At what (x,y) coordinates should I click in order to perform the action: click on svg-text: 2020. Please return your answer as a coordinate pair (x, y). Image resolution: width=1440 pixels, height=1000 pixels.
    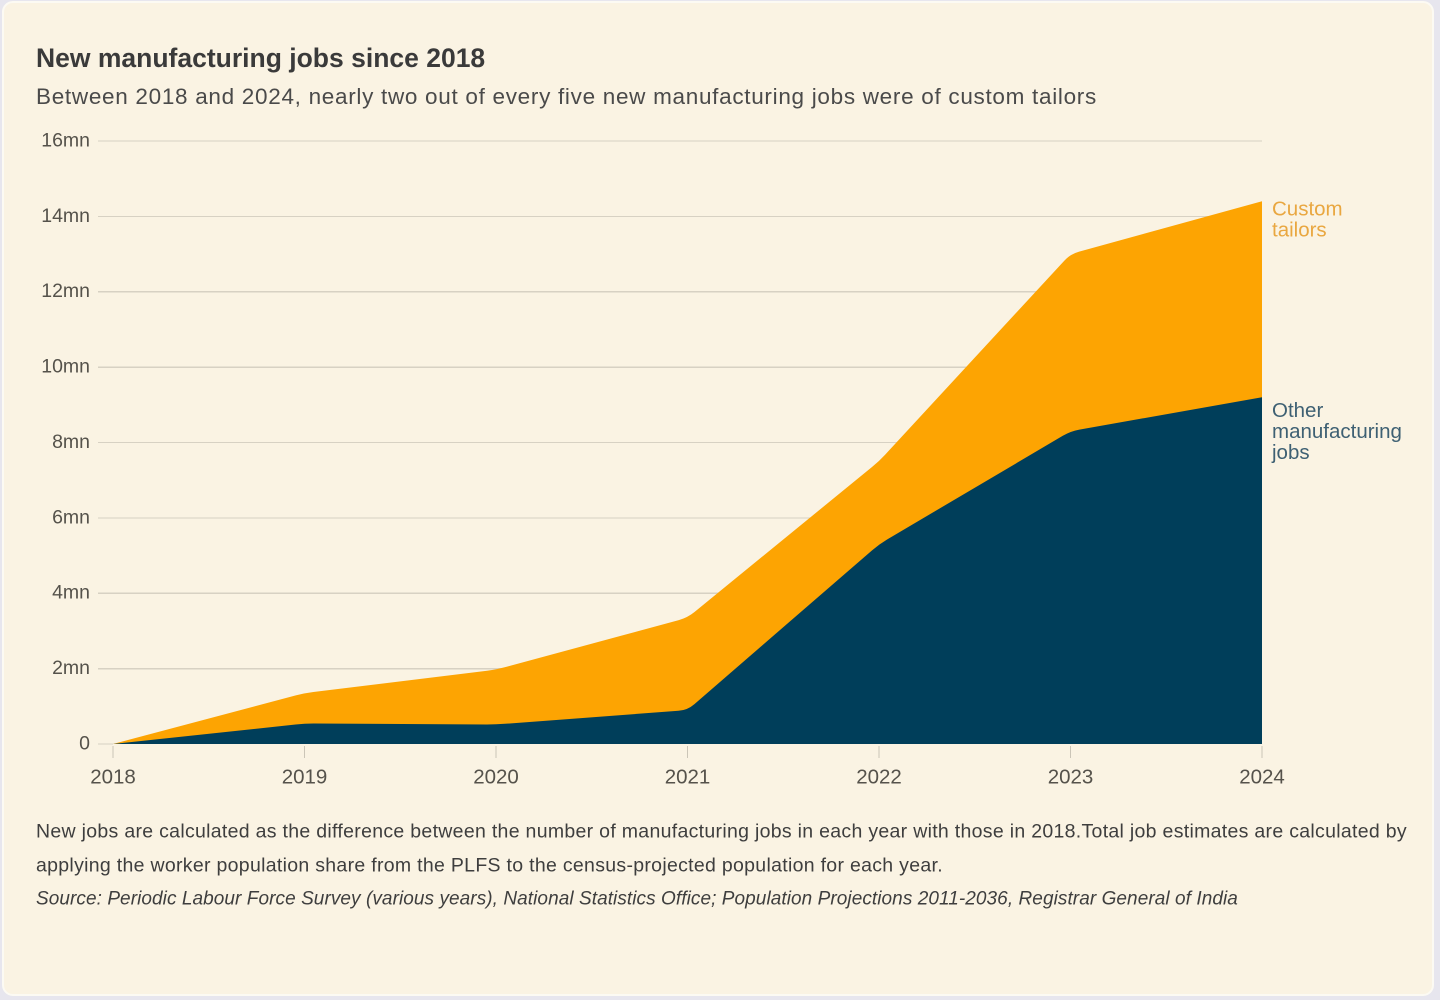
    Looking at the image, I should click on (496, 777).